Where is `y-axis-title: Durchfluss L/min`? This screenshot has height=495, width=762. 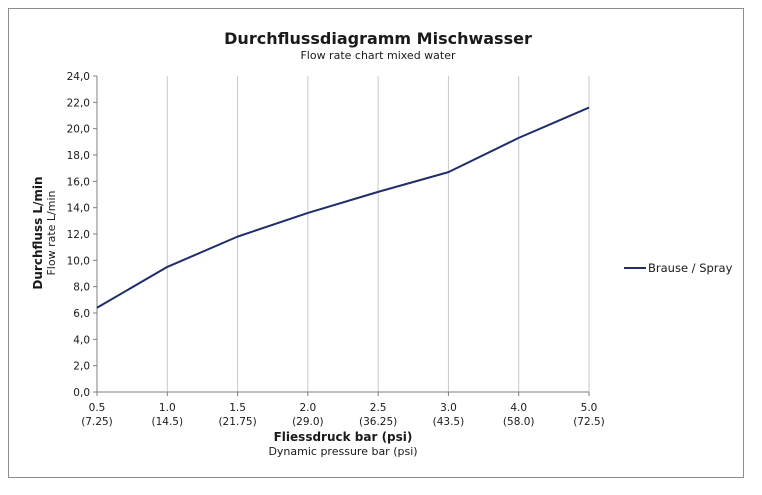 y-axis-title: Durchfluss L/min is located at coordinates (38, 232).